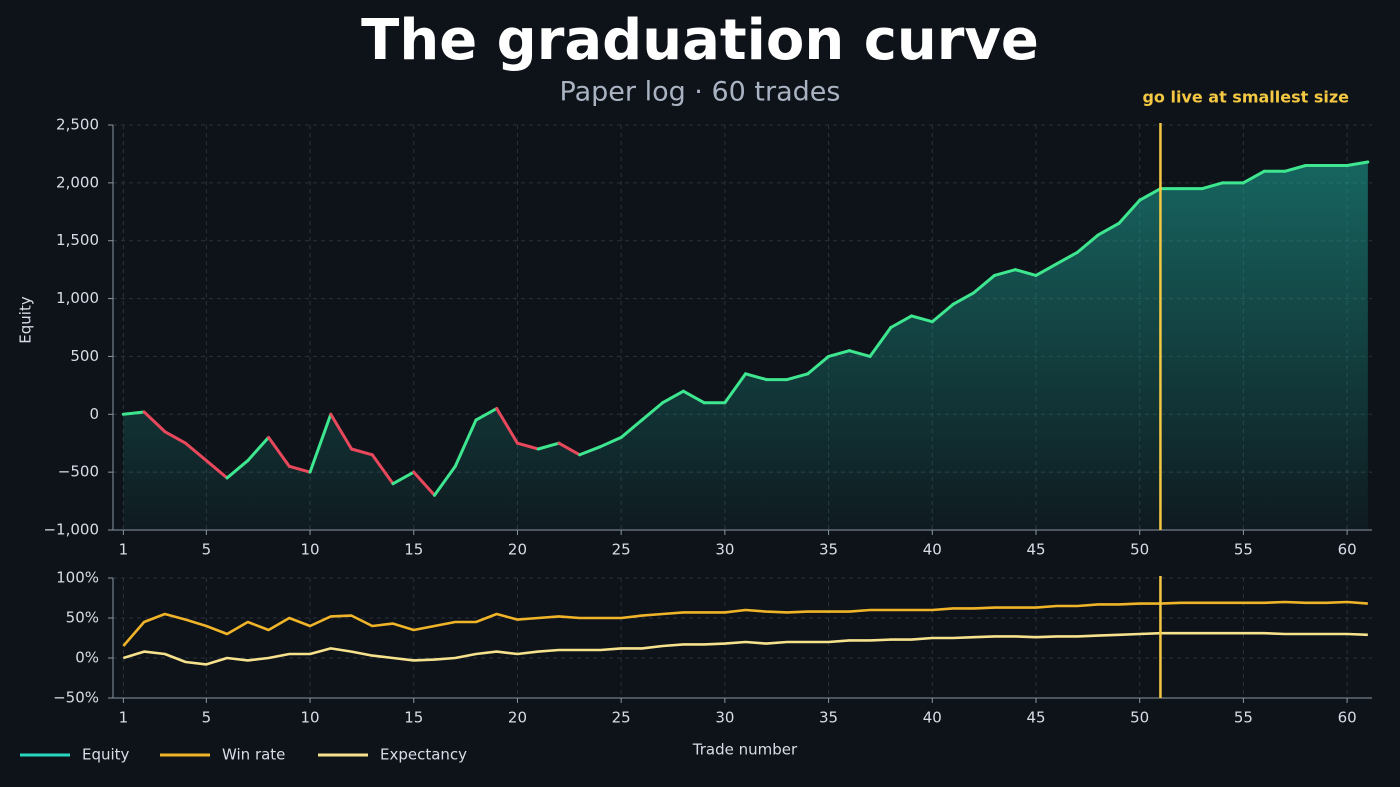  Describe the element at coordinates (78, 472) in the screenshot. I see `y-tick-label: −500` at that location.